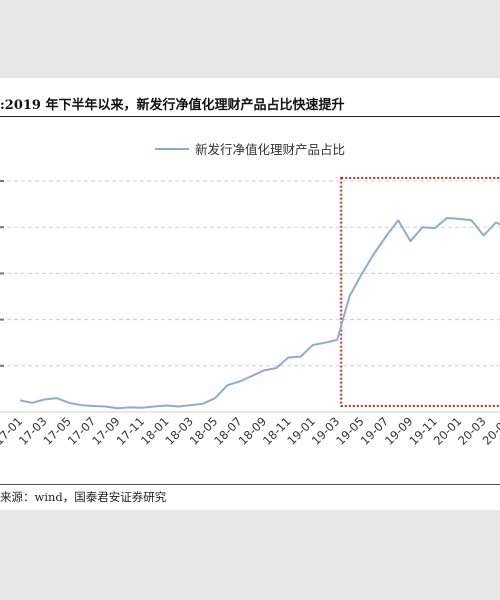 The height and width of the screenshot is (600, 500). I want to click on figure-title: :2019 年下半年以来，新发行净值化理财产品占比快速提升, so click(172, 105).